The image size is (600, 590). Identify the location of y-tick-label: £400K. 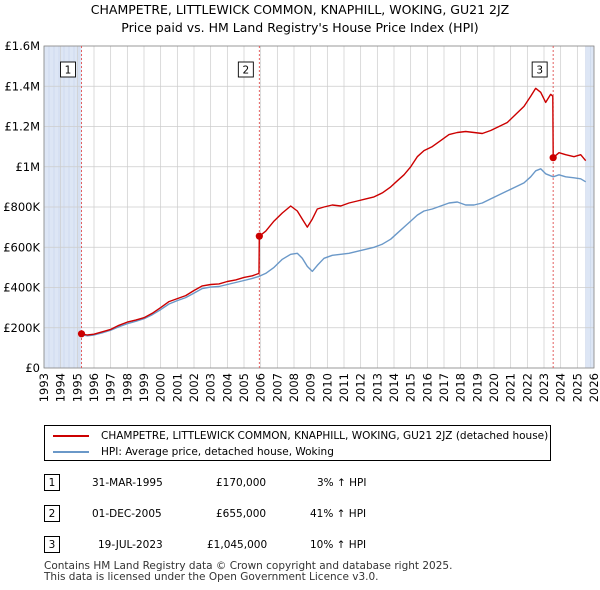
(21, 288).